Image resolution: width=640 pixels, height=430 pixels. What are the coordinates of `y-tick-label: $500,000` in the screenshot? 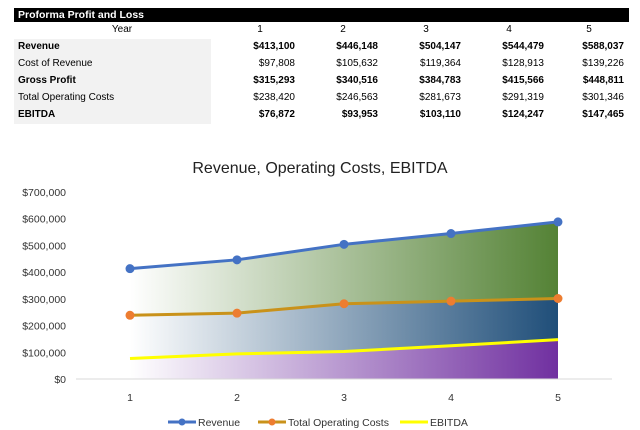 It's located at (44, 246).